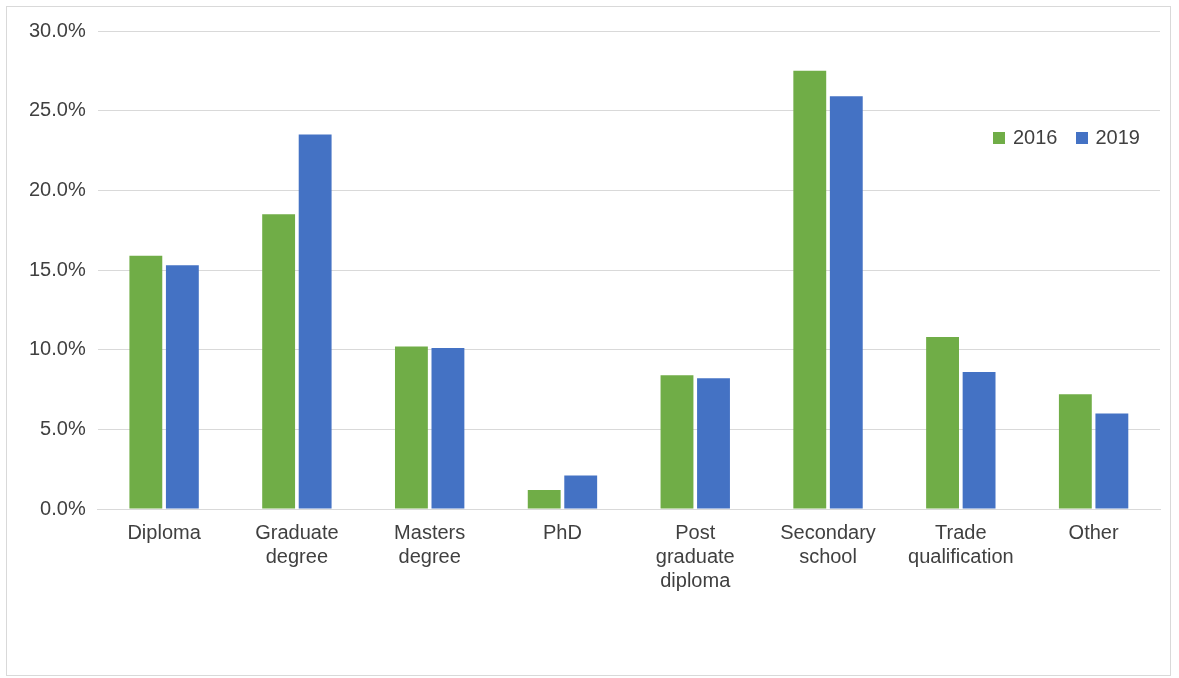 The width and height of the screenshot is (1179, 678). Describe the element at coordinates (57, 268) in the screenshot. I see `y-tick-label: 15.0%` at that location.